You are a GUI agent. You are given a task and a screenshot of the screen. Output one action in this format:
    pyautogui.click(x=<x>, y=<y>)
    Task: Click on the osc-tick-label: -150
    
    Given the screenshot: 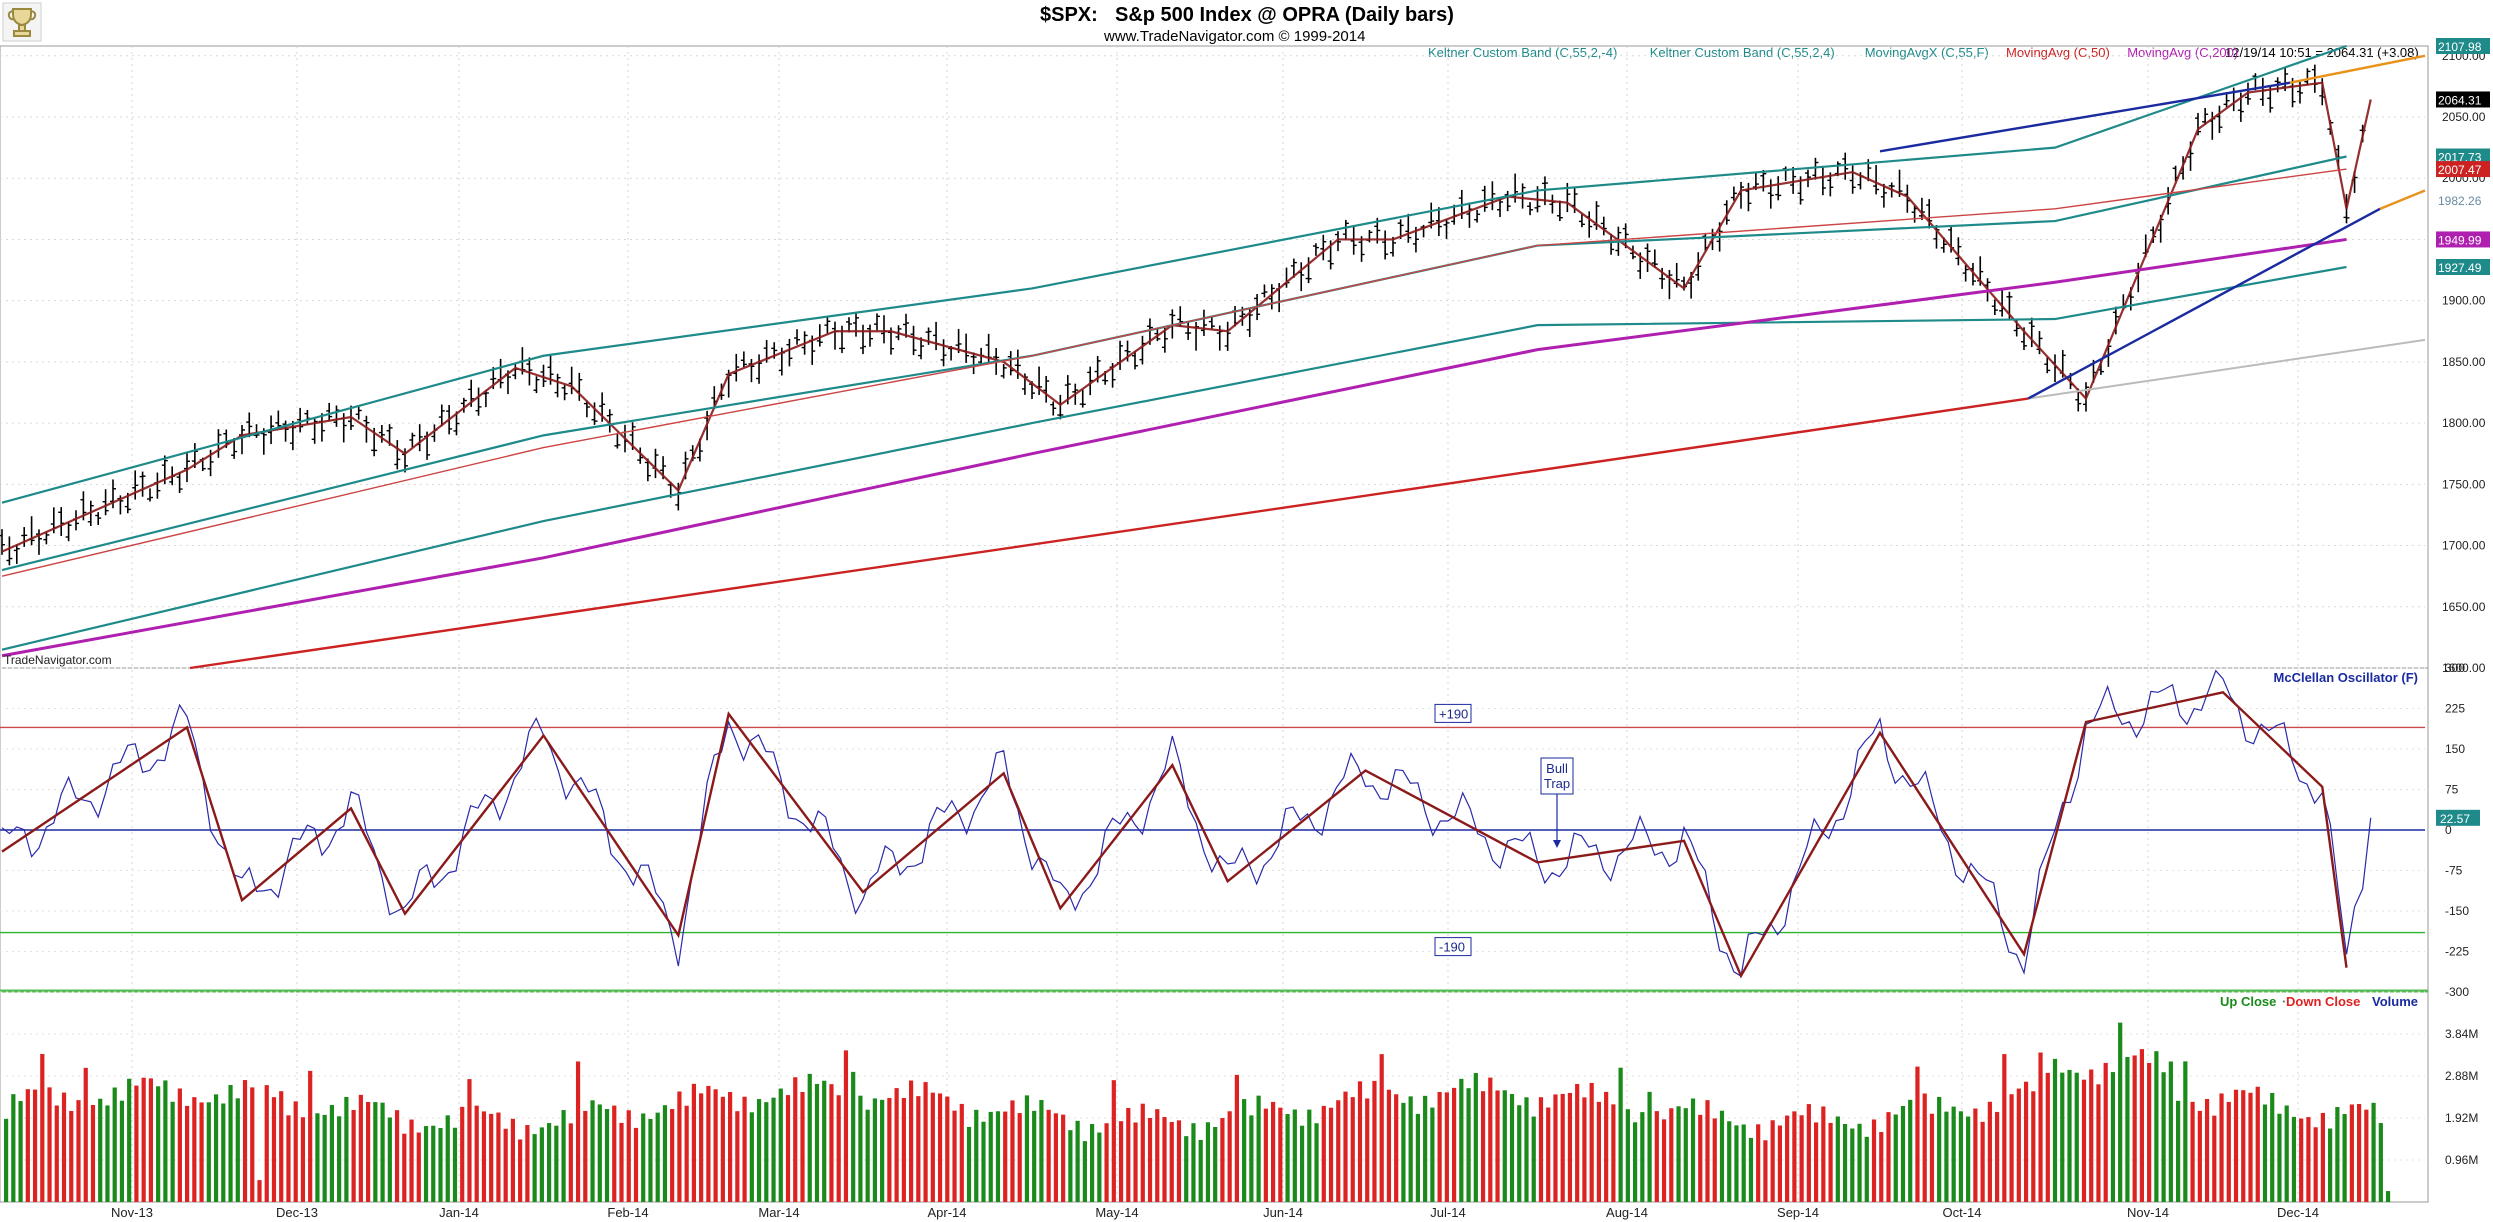 What is the action you would take?
    pyautogui.click(x=2457, y=911)
    